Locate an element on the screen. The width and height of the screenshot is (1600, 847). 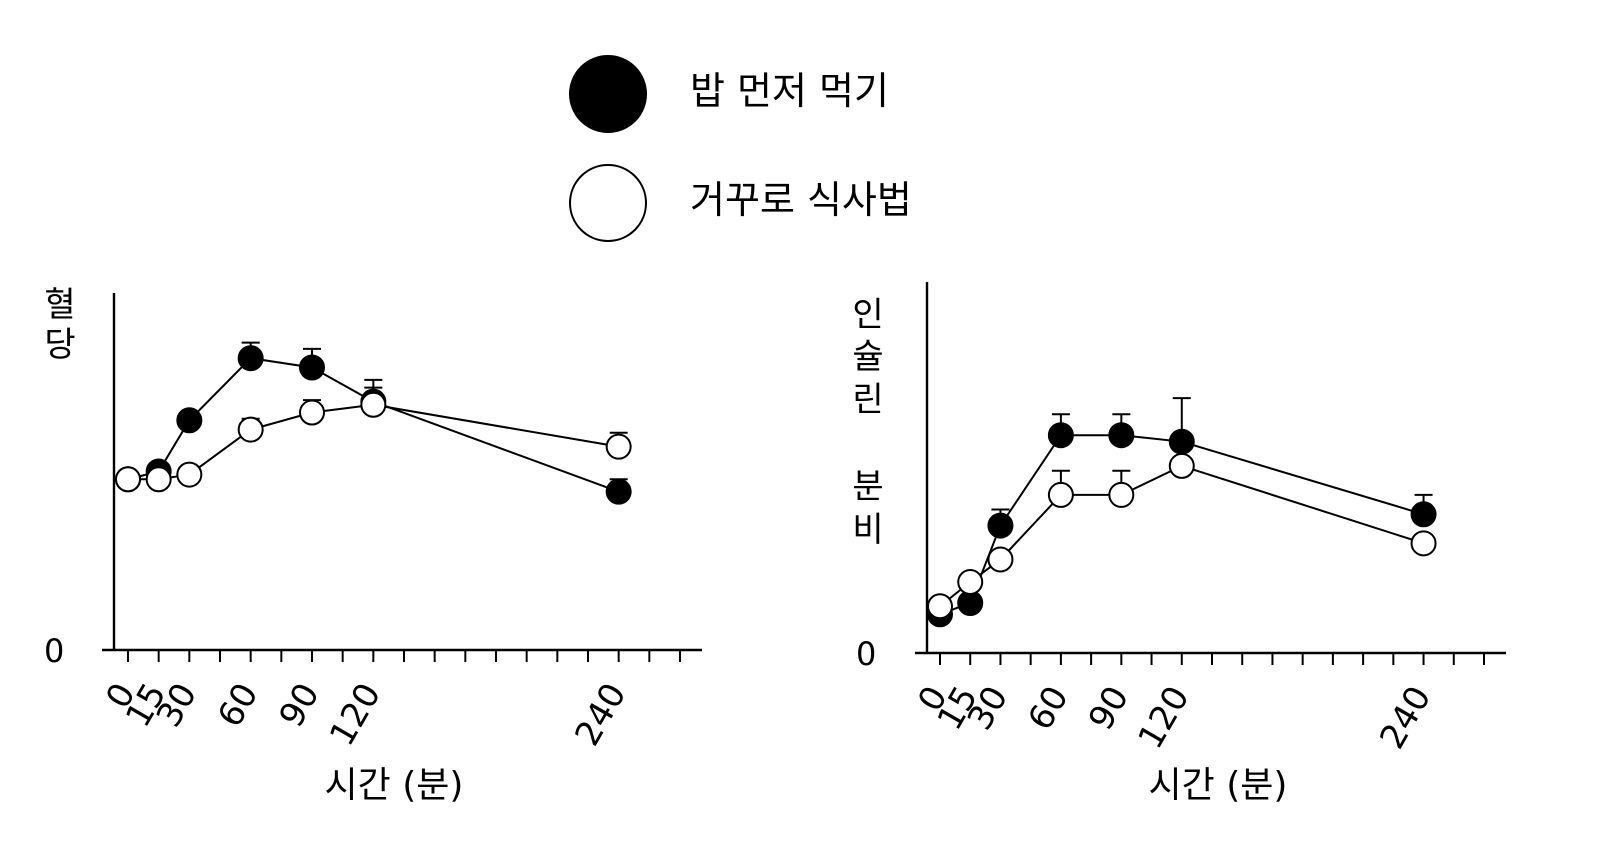
blood-glucose-x-tick-label: 90 is located at coordinates (300, 705).